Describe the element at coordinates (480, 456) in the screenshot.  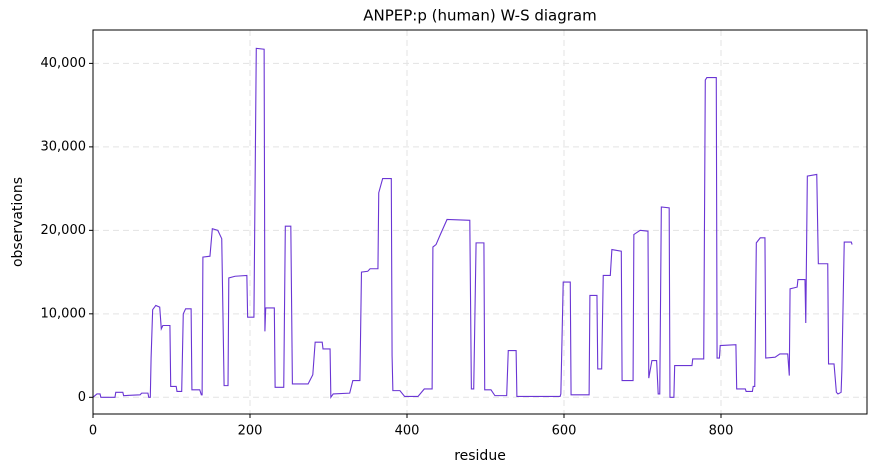
I see `x-axis-label: residue` at that location.